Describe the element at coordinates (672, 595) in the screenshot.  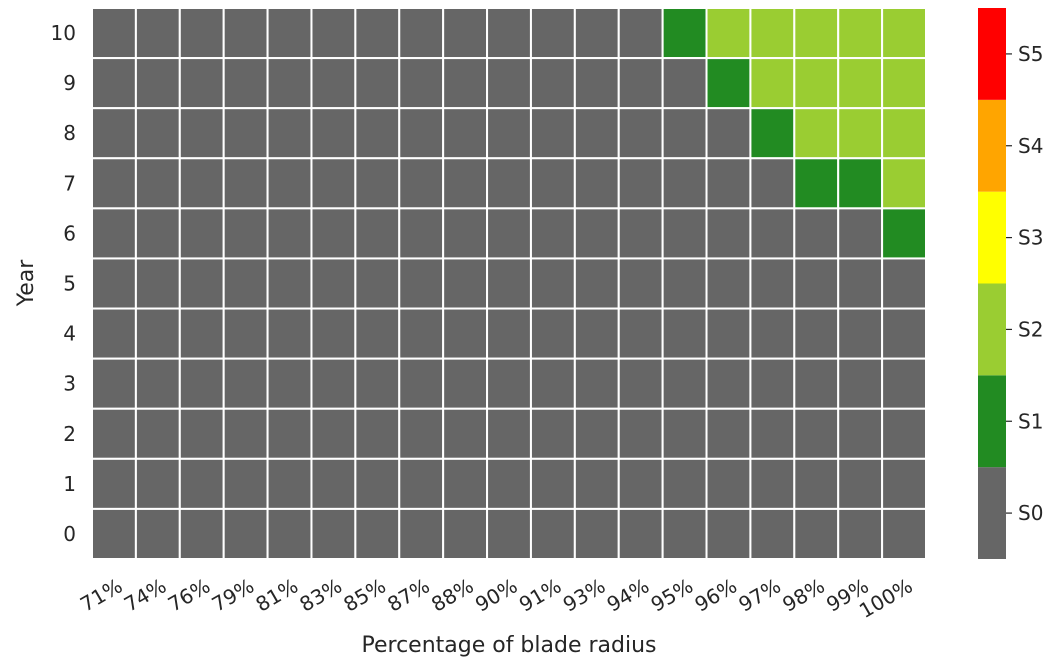
I see `x-tick-label: 95%` at that location.